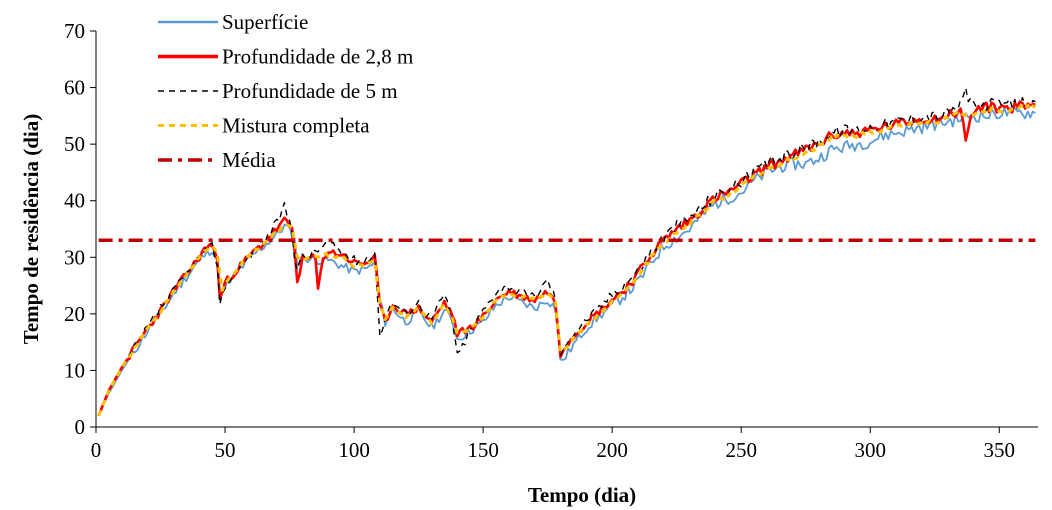  Describe the element at coordinates (265, 22) in the screenshot. I see `legend-label-superficie: Superfície` at that location.